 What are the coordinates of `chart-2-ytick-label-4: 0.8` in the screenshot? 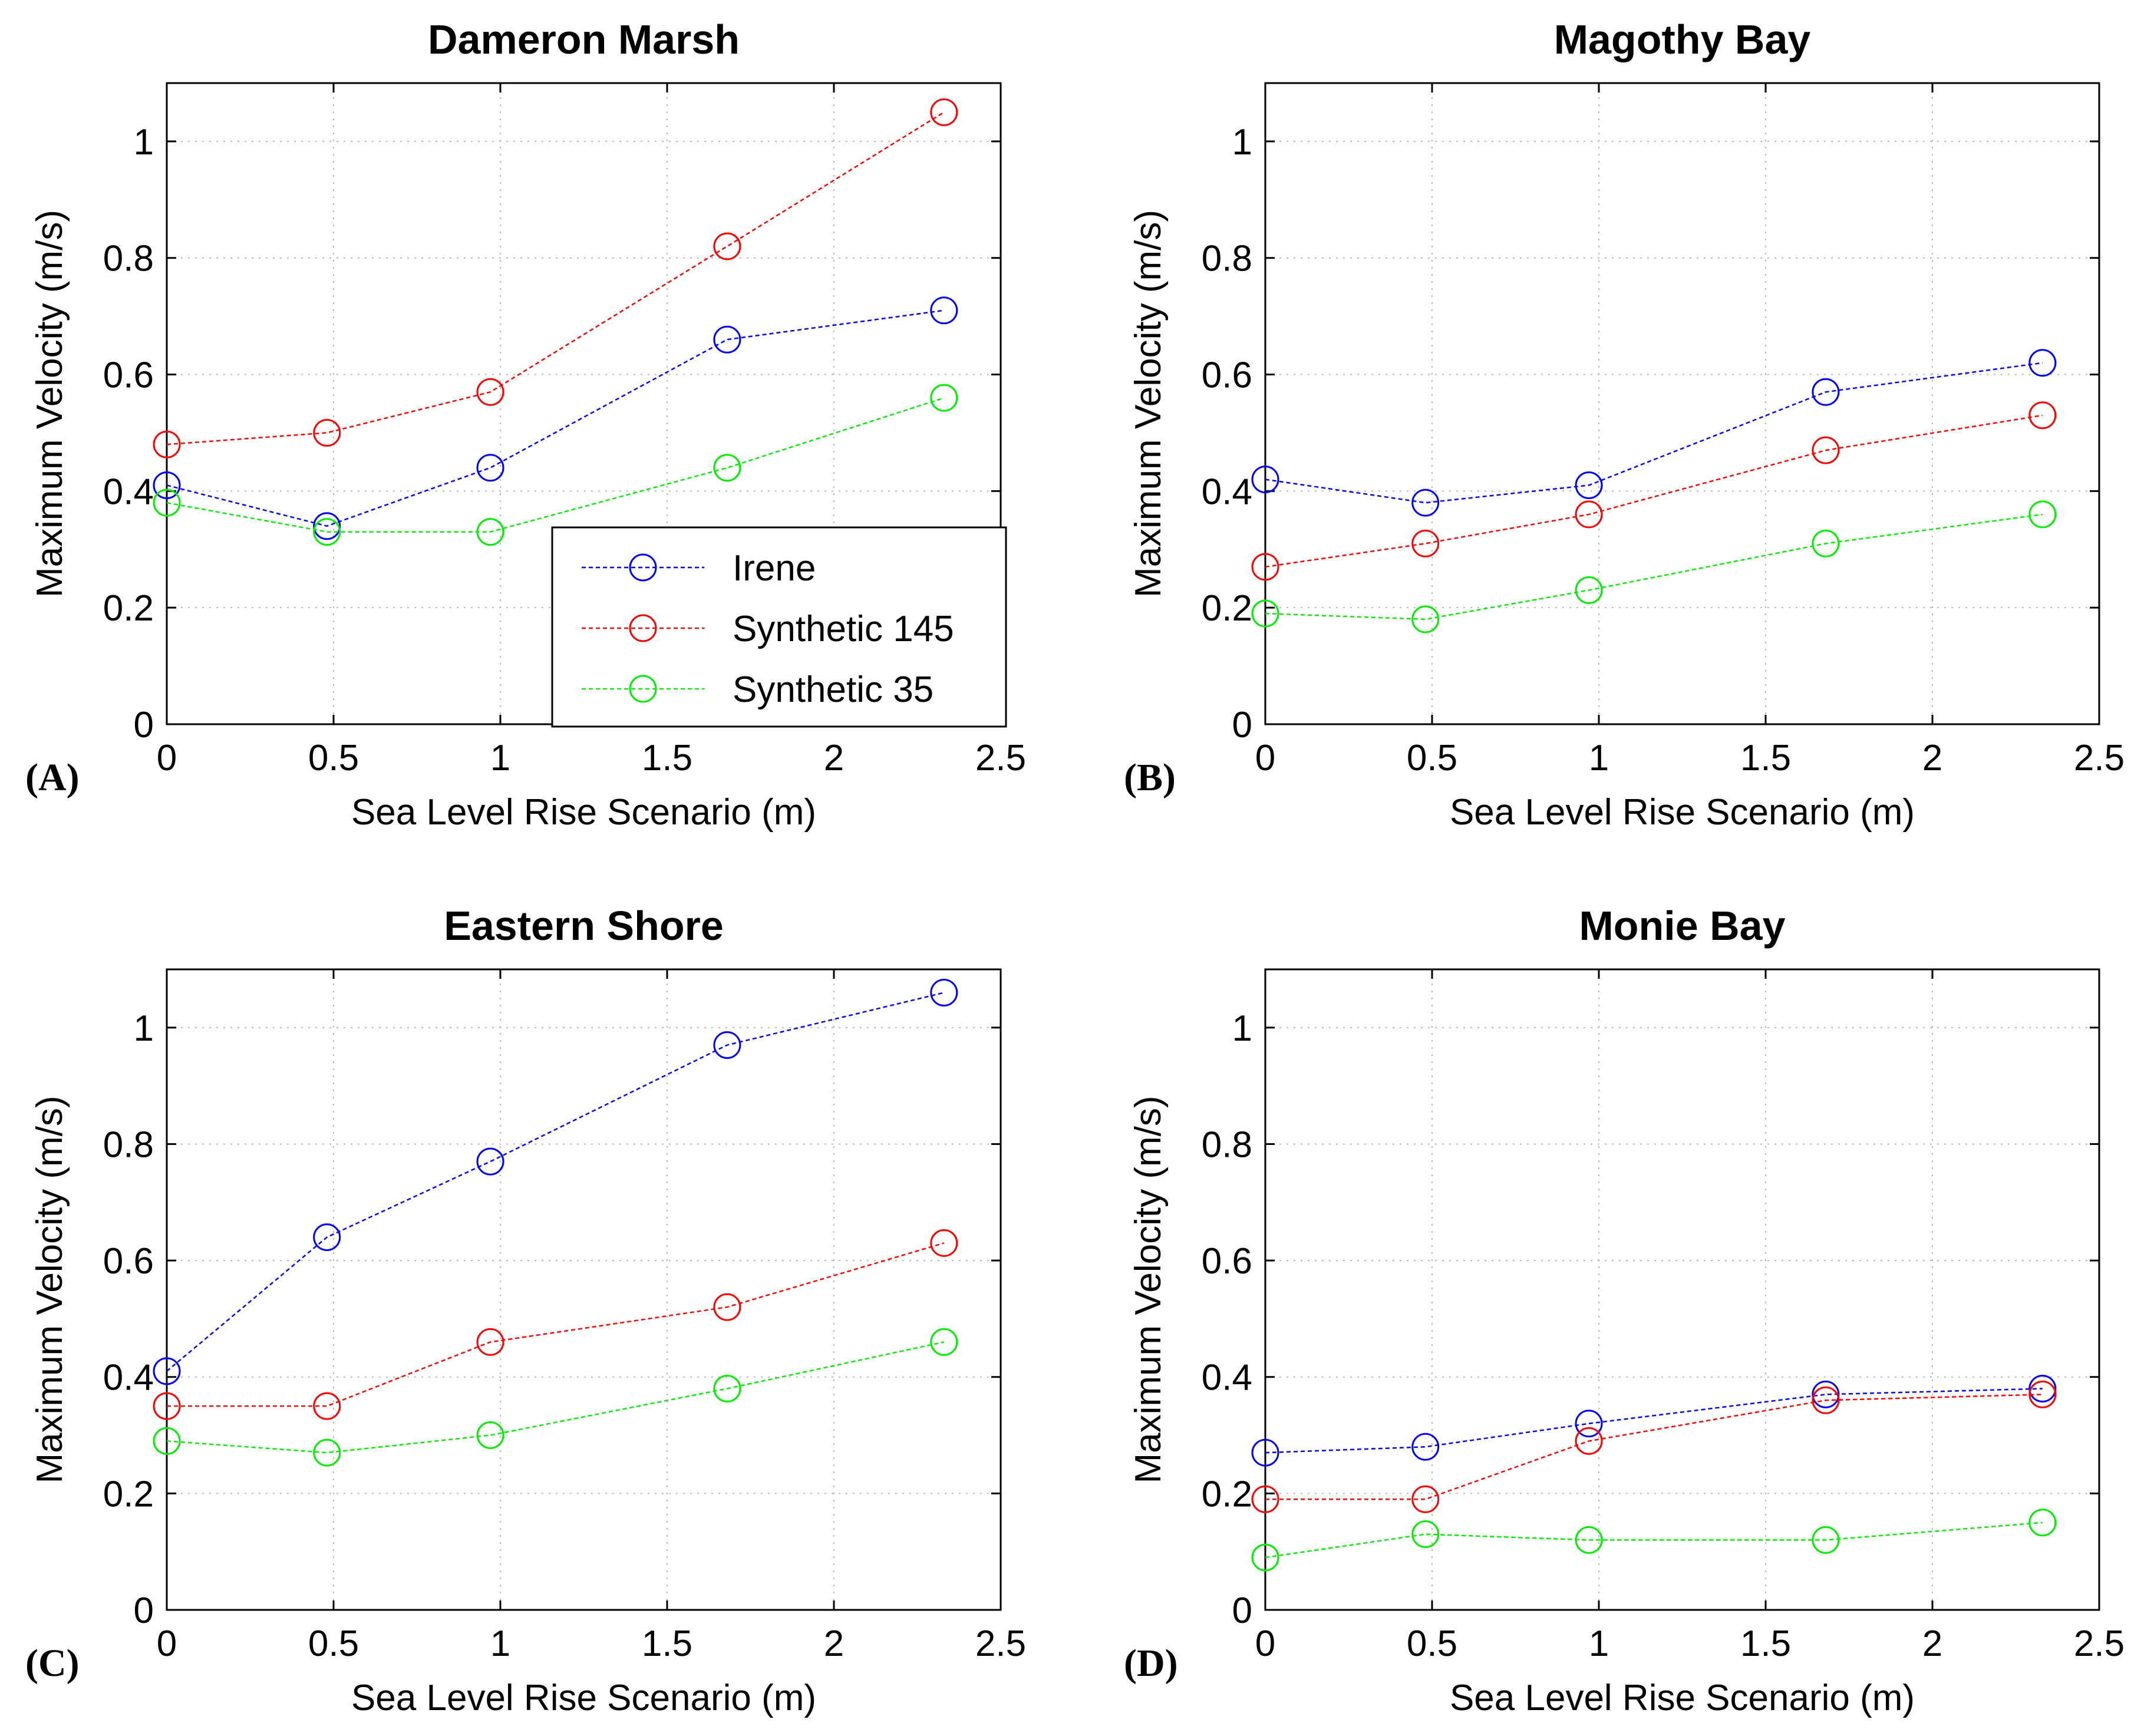 It's located at (128, 1144).